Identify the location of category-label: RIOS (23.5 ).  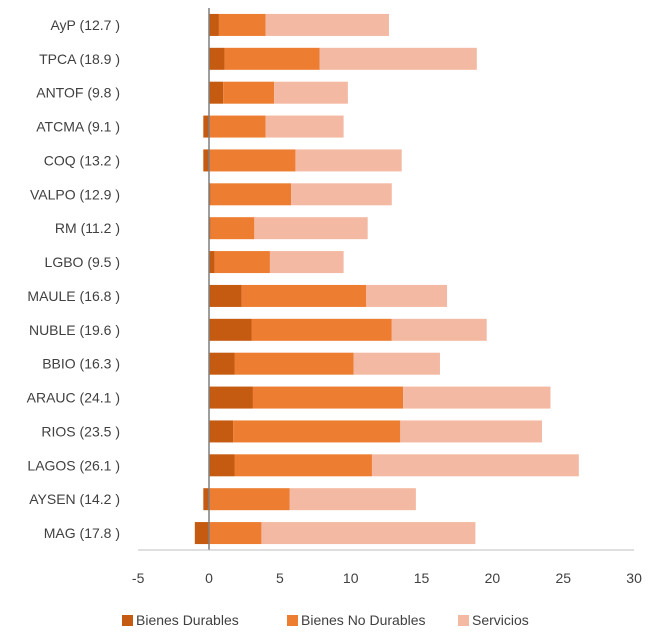
(80, 431).